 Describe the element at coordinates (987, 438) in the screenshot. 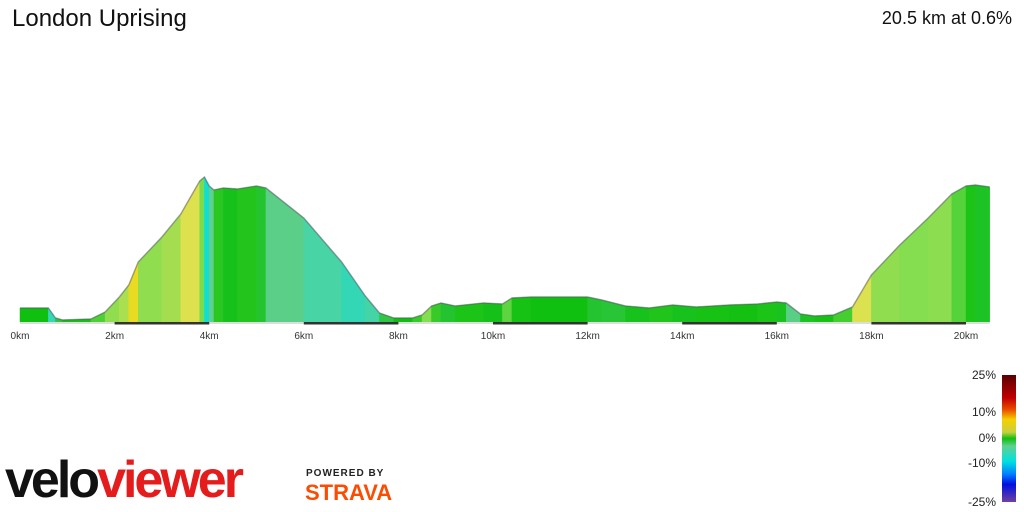

I see `legend-label: 0%` at that location.